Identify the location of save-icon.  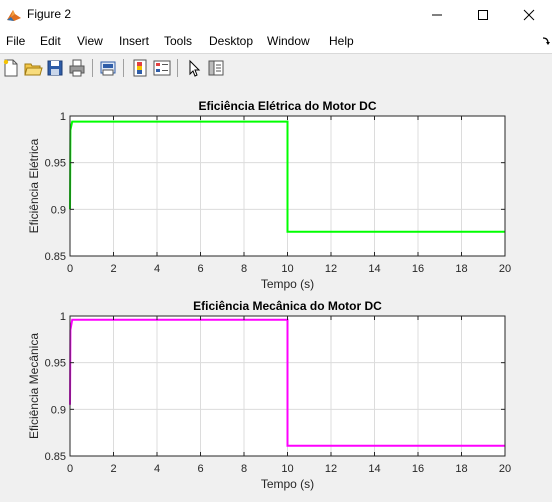
(55, 68).